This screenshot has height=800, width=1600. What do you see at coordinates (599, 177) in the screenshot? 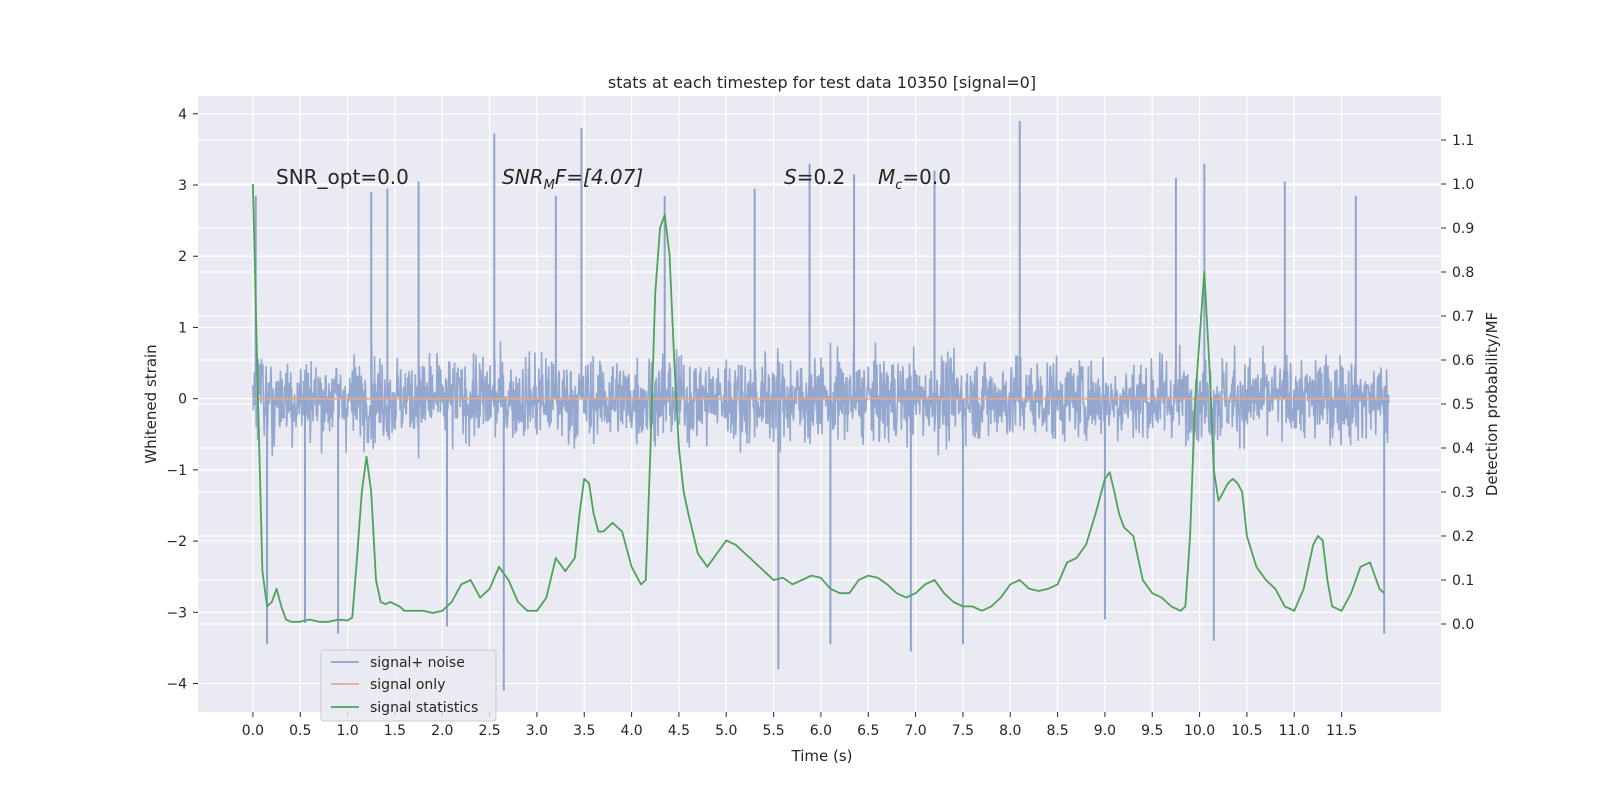
I see `snr-mf-suffix: F=[4.07]` at bounding box center [599, 177].